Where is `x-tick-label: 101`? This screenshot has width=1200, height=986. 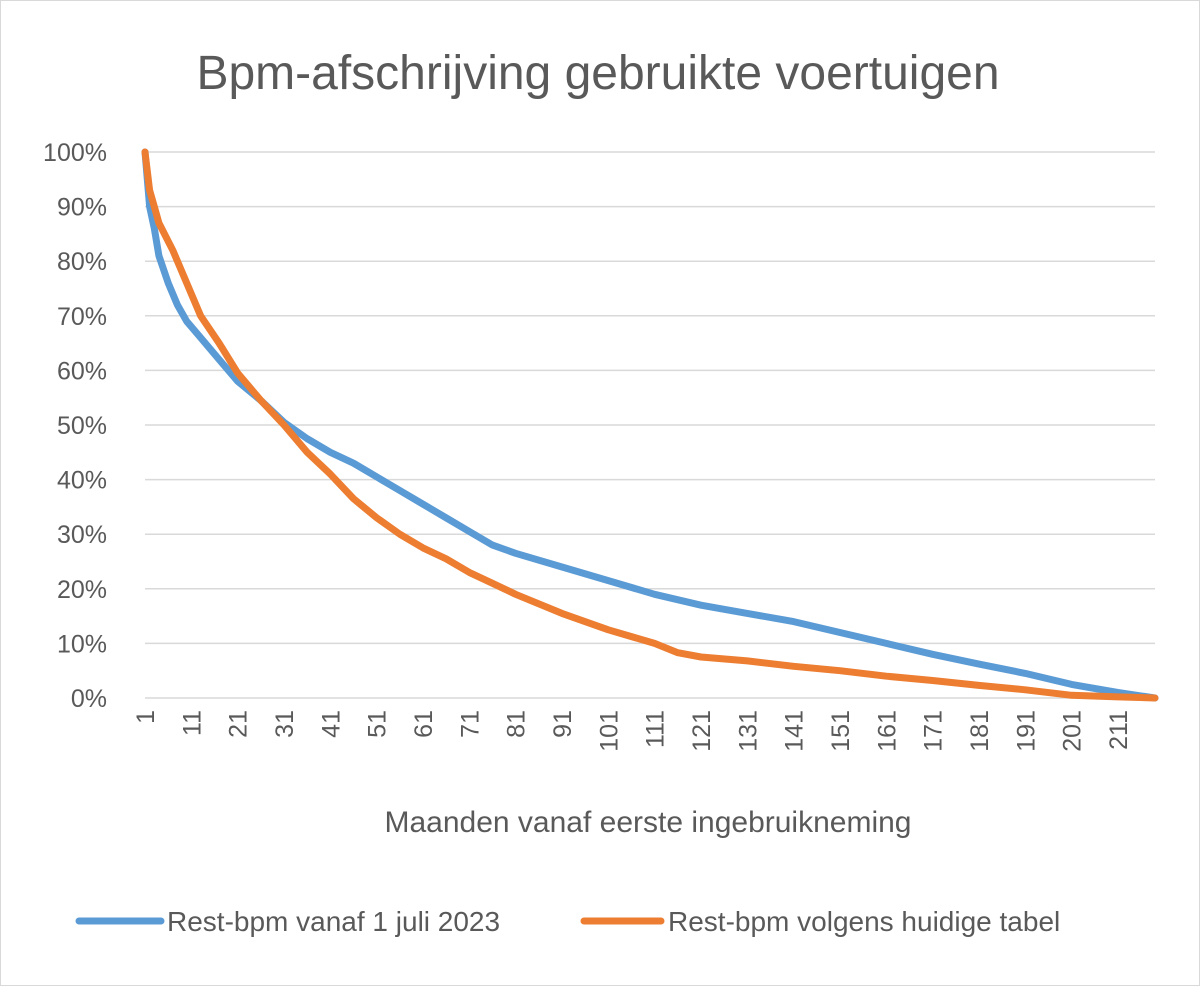
x-tick-label: 101 is located at coordinates (609, 731).